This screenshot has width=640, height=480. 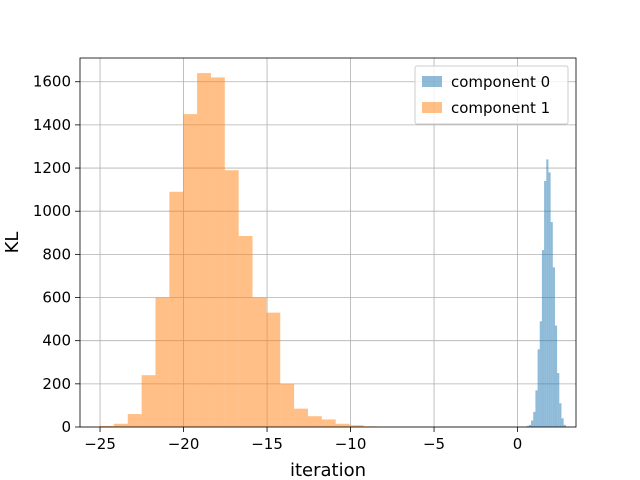 What do you see at coordinates (56, 384) in the screenshot?
I see `y-tick-label: 200` at bounding box center [56, 384].